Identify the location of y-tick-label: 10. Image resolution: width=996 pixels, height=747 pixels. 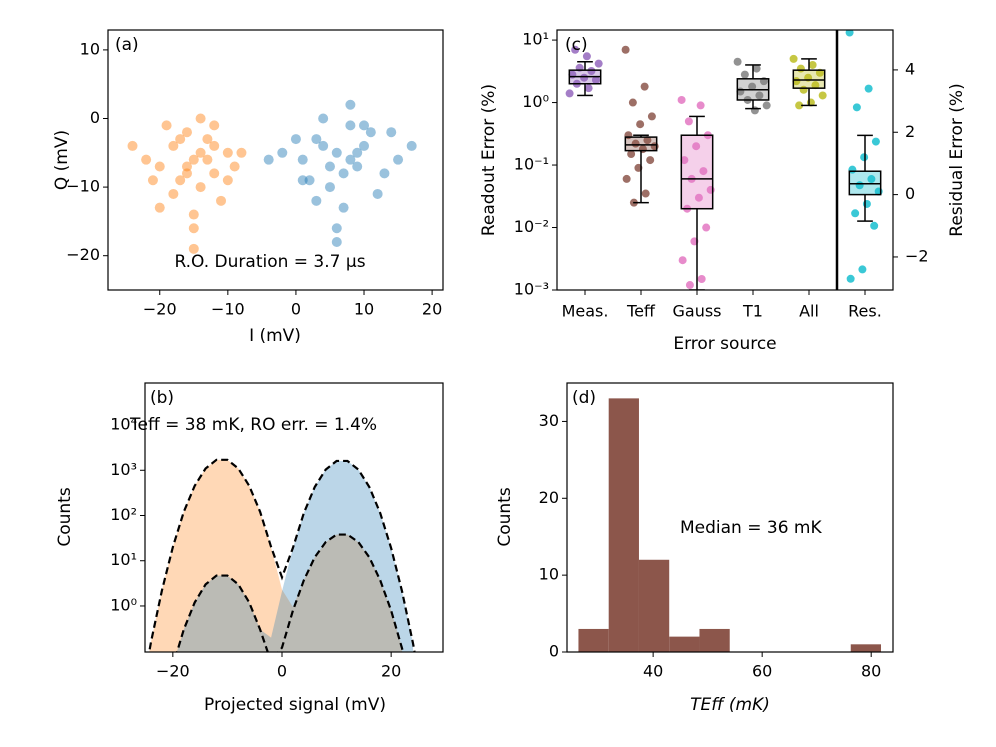
(549, 574).